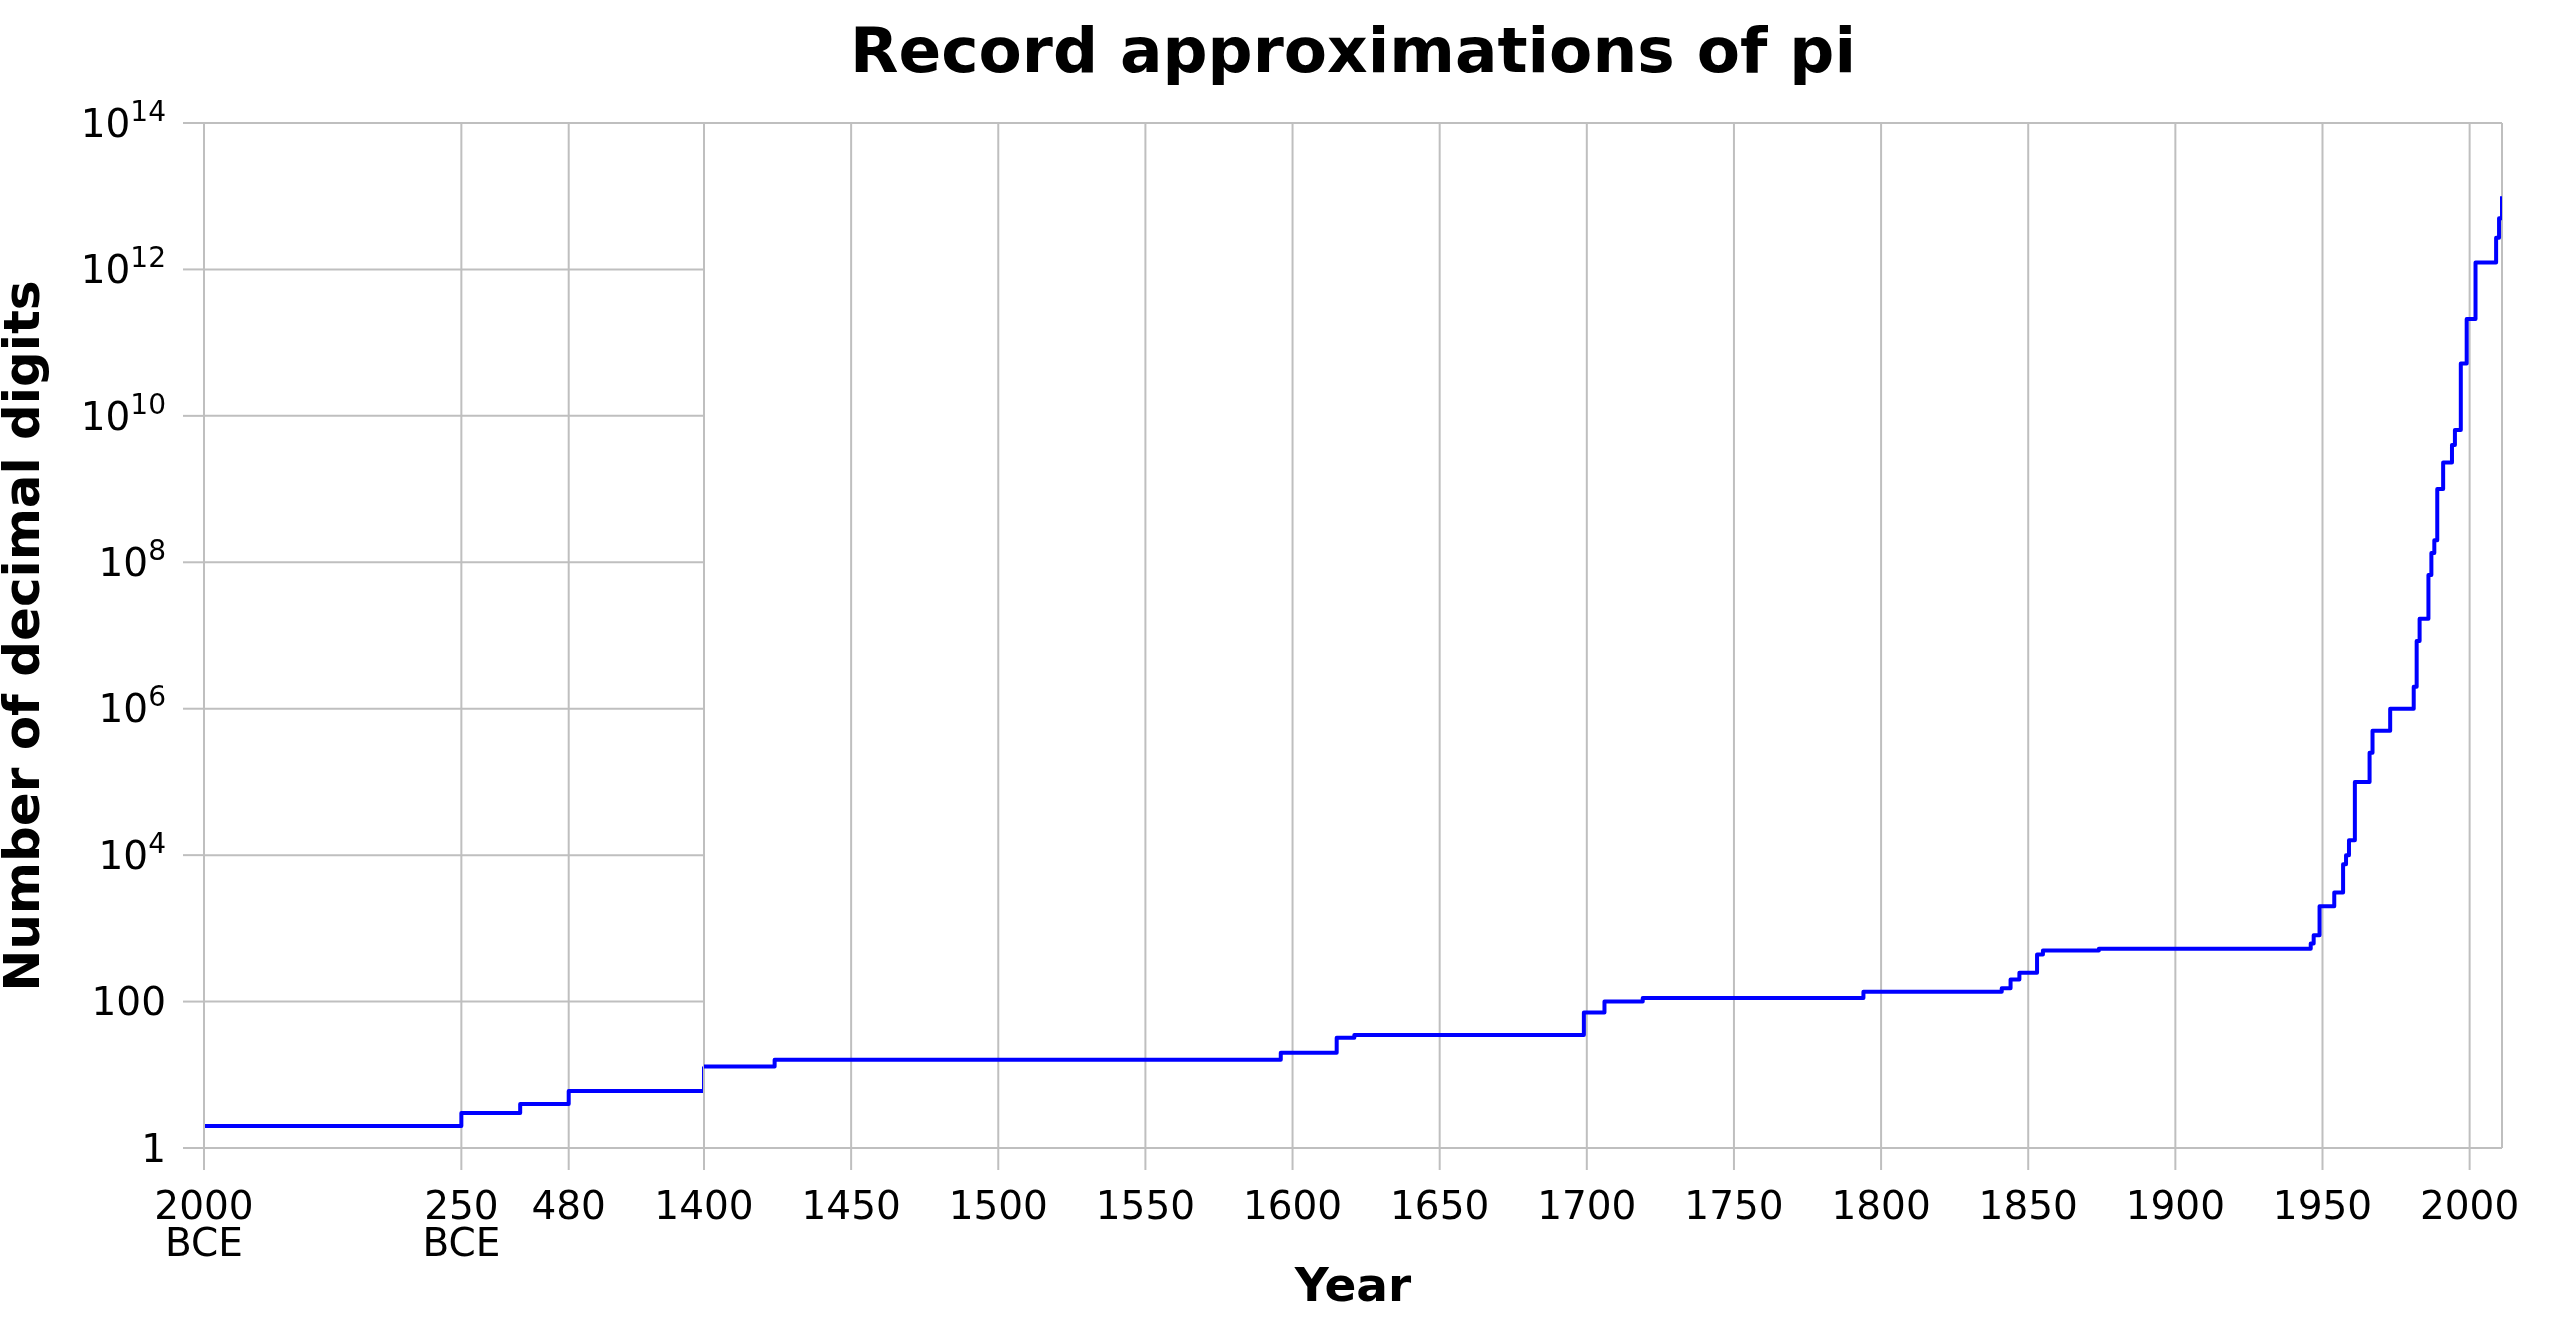  I want to click on x-tick-label: 2000 BCE, so click(204, 1224).